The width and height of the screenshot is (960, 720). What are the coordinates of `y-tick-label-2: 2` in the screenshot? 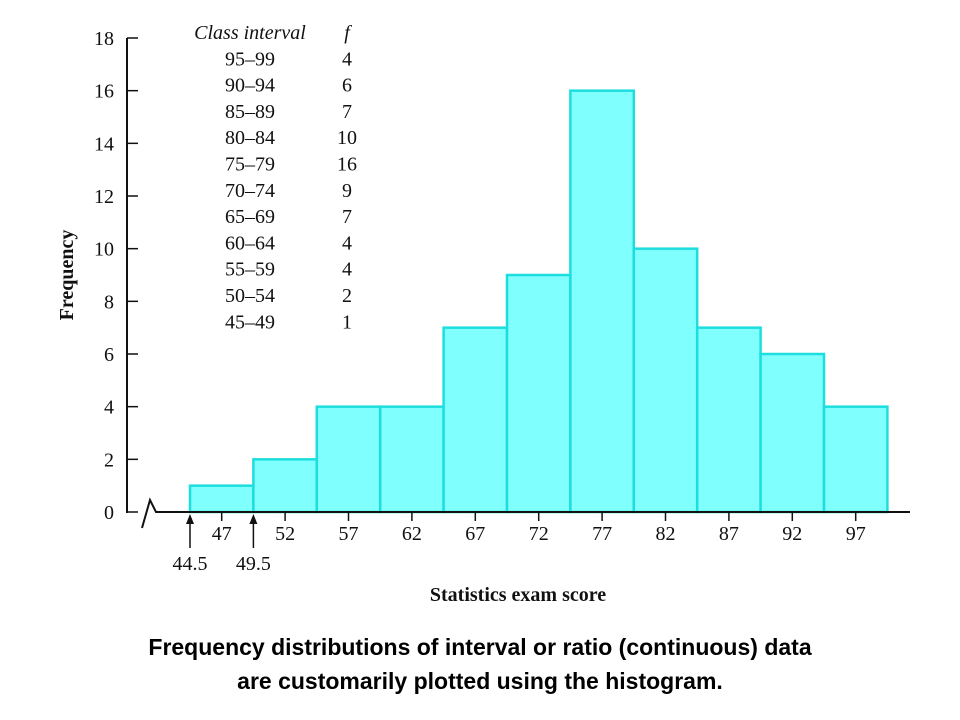 It's located at (109, 460).